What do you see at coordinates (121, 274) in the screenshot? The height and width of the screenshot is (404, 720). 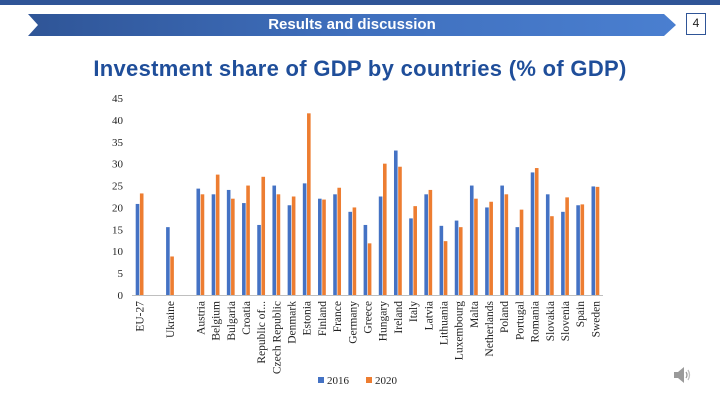 I see `y-tick-label: 5` at bounding box center [121, 274].